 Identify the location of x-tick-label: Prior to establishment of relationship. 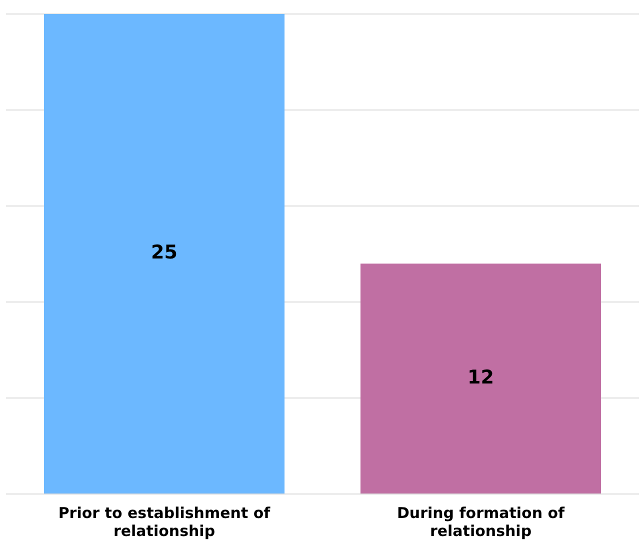
(164, 522).